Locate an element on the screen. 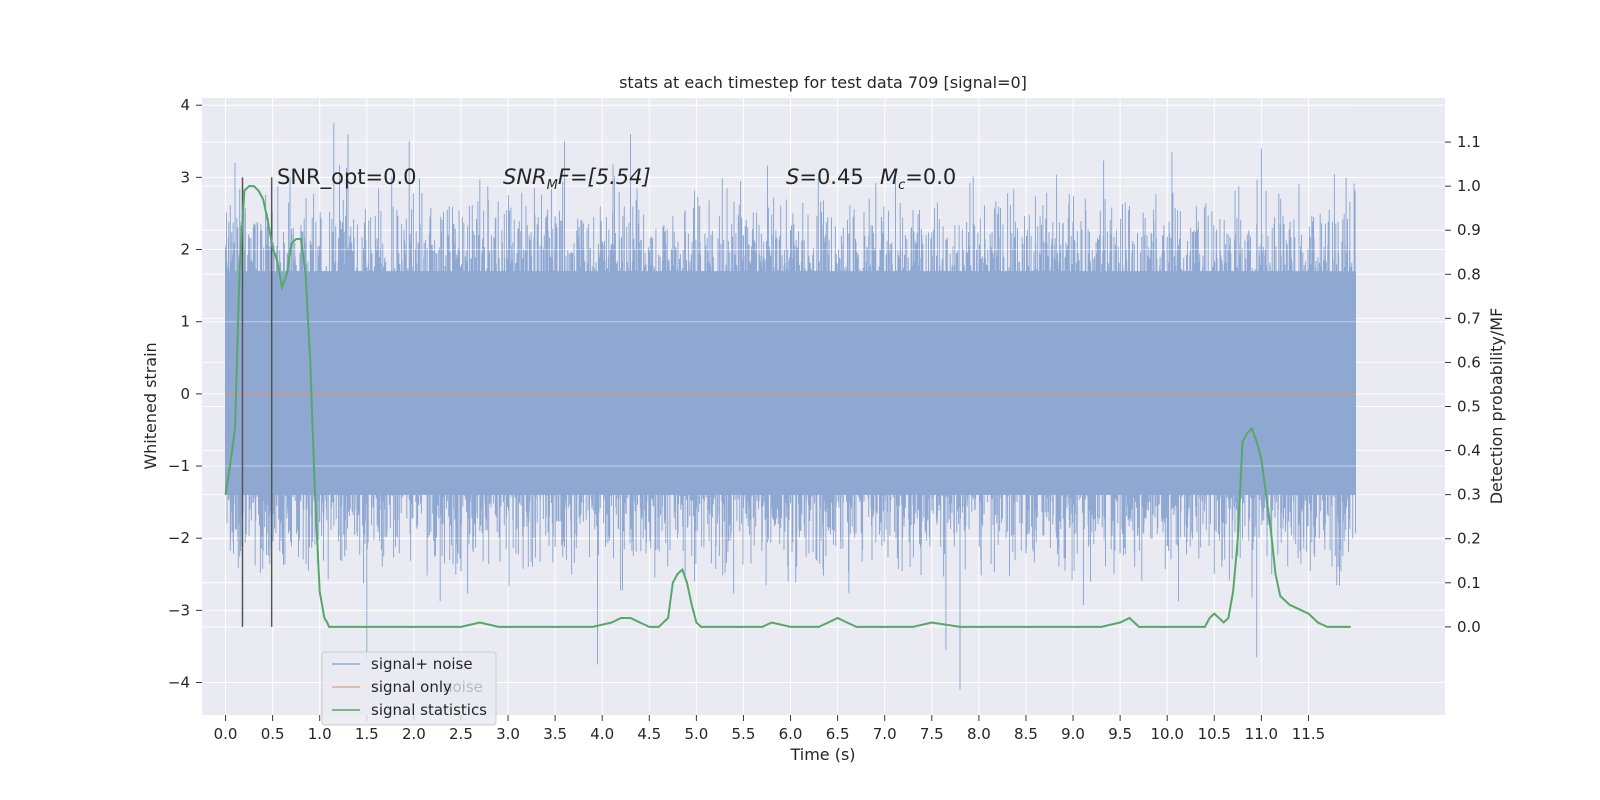 Image resolution: width=1600 pixels, height=800 pixels. x-tick-label: 7.0 is located at coordinates (885, 734).